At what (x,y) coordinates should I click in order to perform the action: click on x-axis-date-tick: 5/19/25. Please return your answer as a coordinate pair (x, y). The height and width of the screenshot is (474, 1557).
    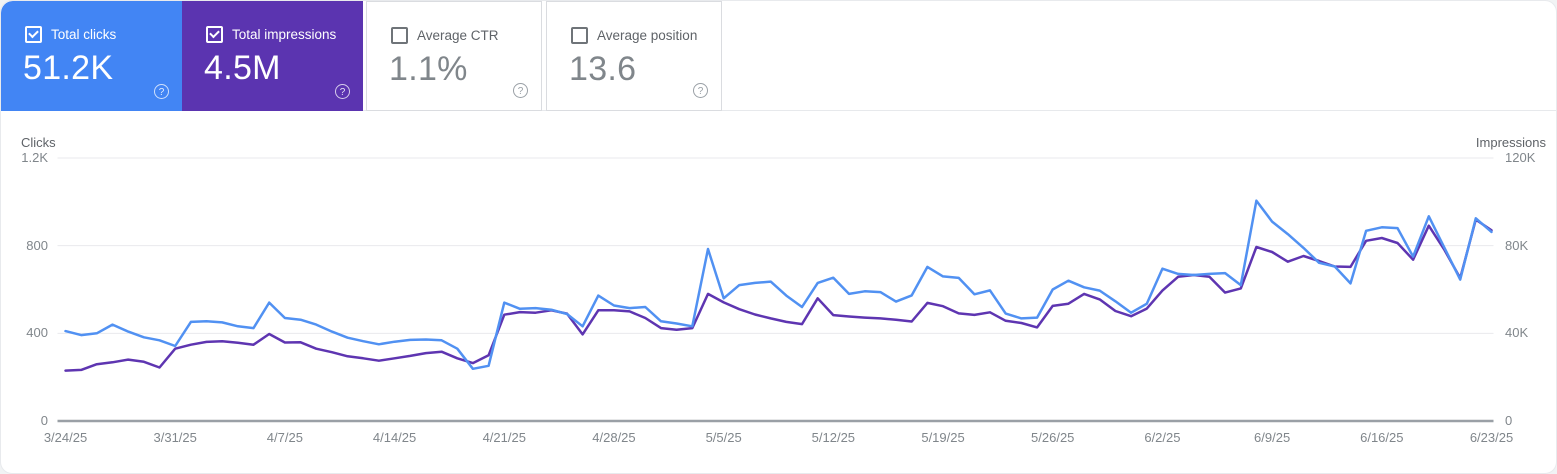
    Looking at the image, I should click on (943, 437).